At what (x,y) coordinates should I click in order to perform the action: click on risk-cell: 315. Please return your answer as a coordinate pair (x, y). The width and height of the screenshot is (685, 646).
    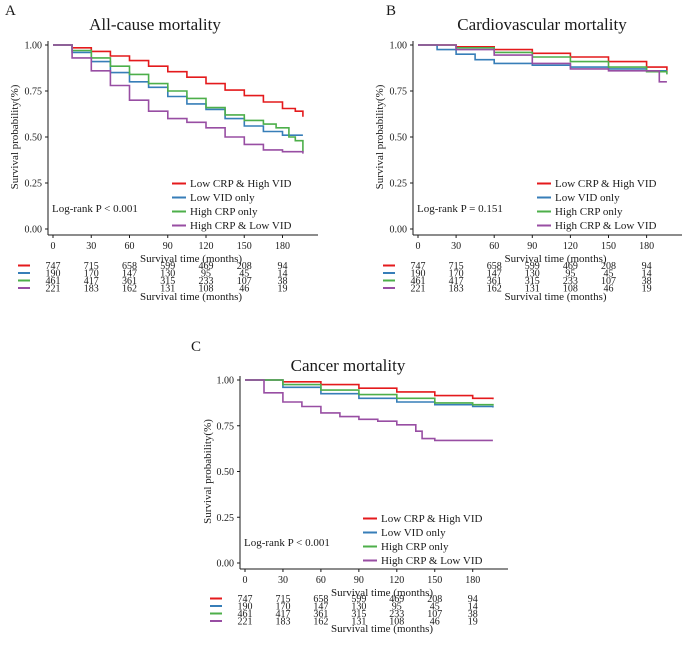
    Looking at the image, I should click on (167, 281).